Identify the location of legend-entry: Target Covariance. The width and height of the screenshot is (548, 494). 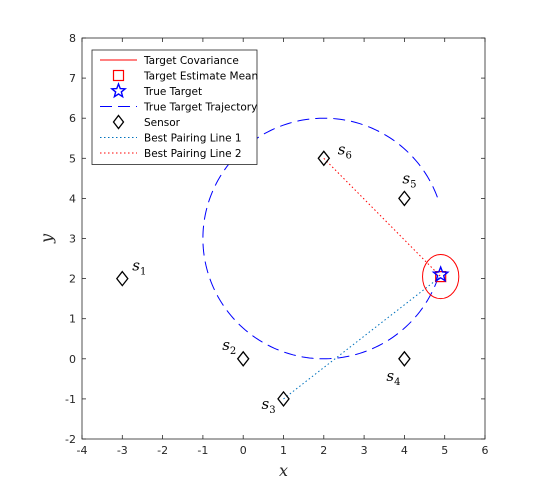
(169, 61).